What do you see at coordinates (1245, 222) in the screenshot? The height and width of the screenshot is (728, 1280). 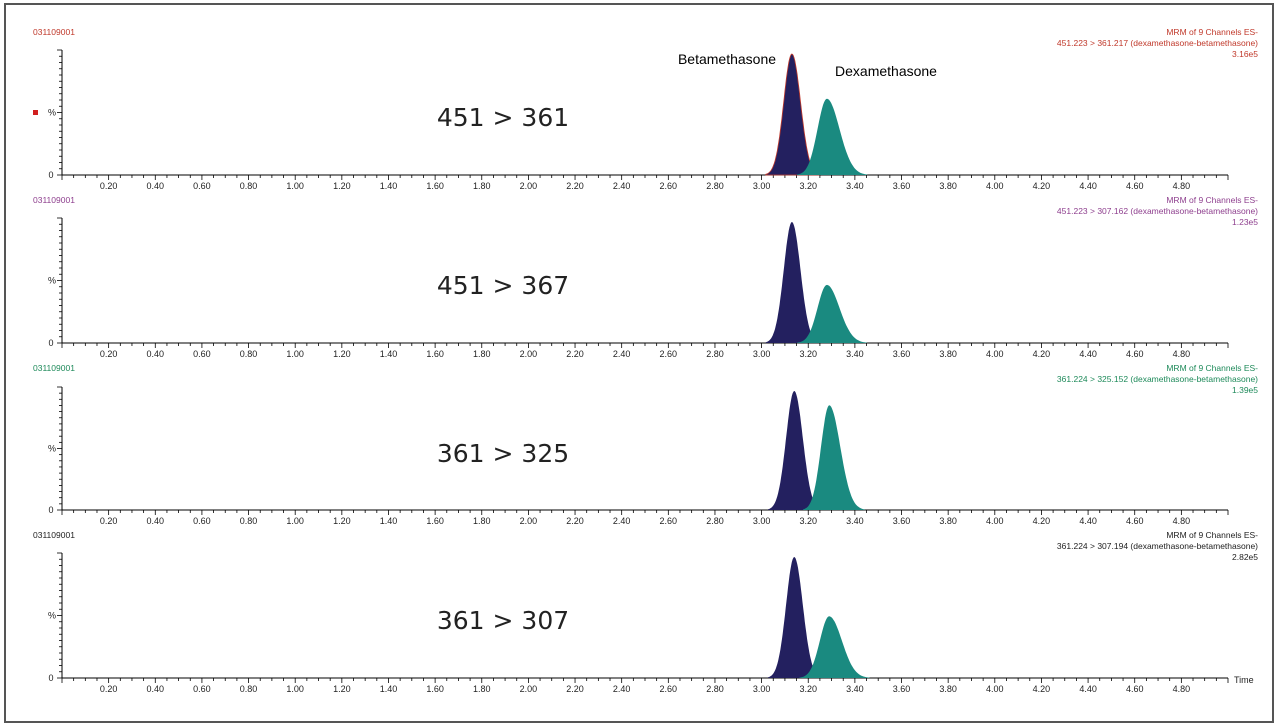 I see `intensity-label: 1.23e5` at bounding box center [1245, 222].